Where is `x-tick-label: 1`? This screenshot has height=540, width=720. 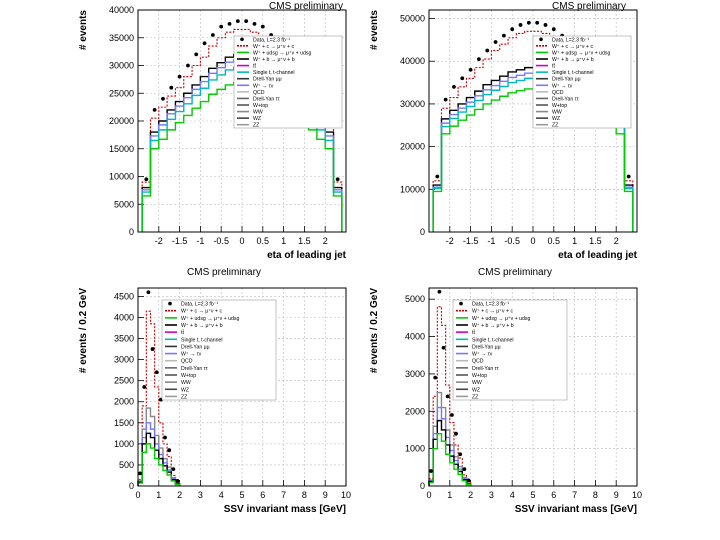 x-tick-label: 1 is located at coordinates (449, 495).